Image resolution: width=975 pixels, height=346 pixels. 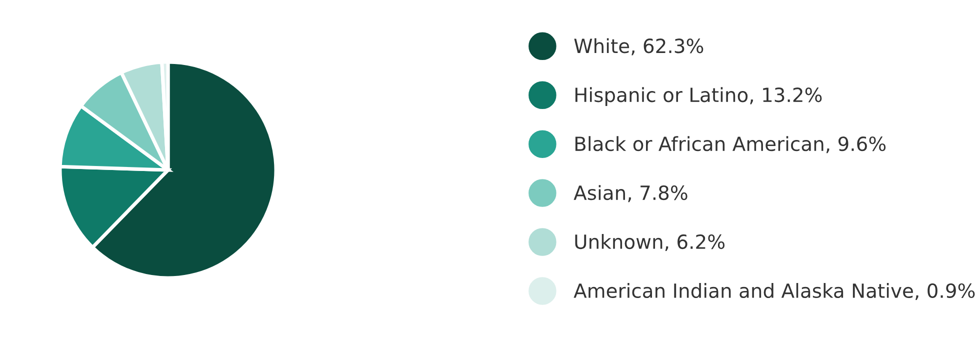 I want to click on legend-label: White, 62.3%, so click(x=639, y=47).